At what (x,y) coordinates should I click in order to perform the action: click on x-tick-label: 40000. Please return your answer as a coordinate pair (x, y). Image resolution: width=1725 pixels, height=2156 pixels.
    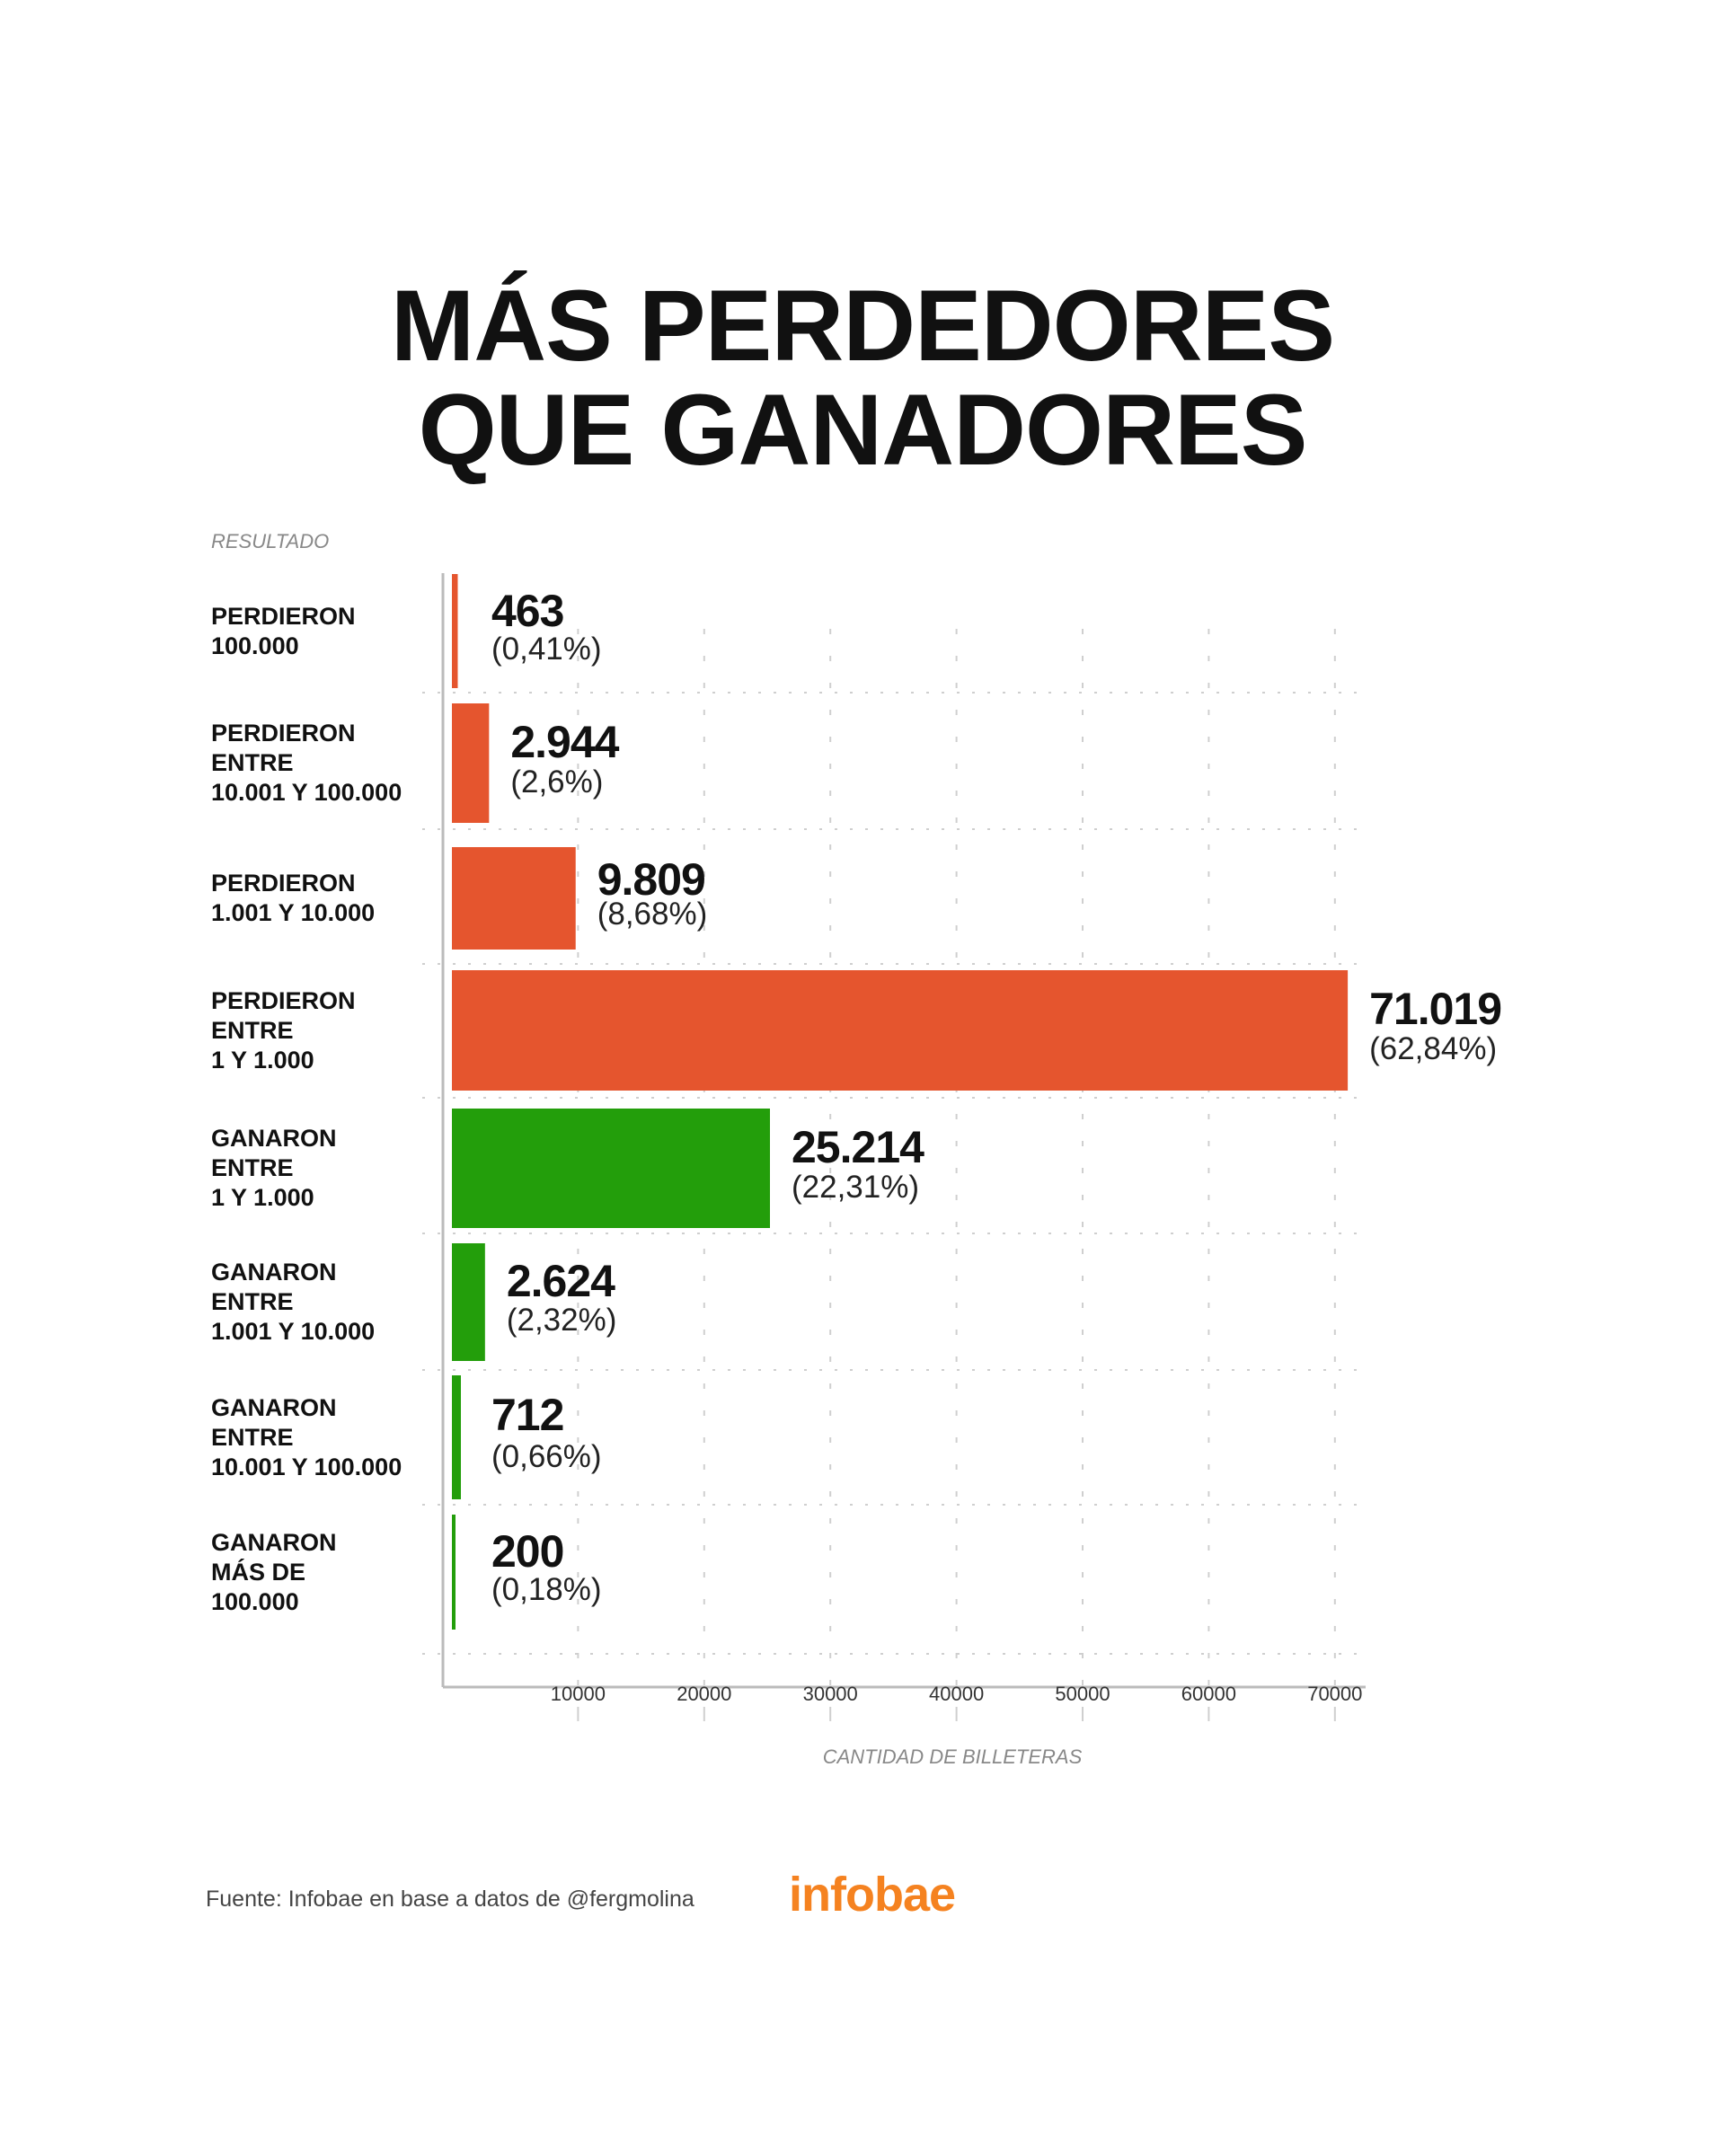
    Looking at the image, I should click on (957, 1694).